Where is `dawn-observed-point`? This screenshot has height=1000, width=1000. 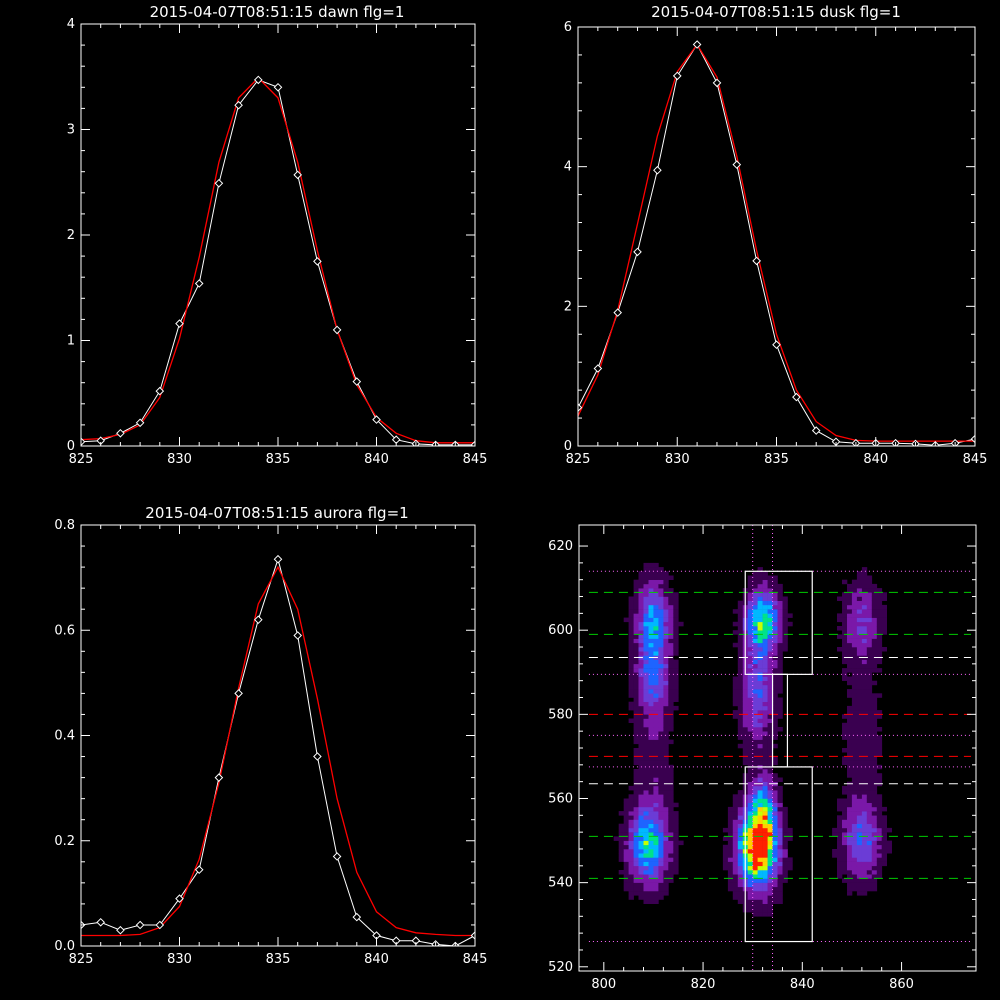
dawn-observed-point is located at coordinates (278, 87).